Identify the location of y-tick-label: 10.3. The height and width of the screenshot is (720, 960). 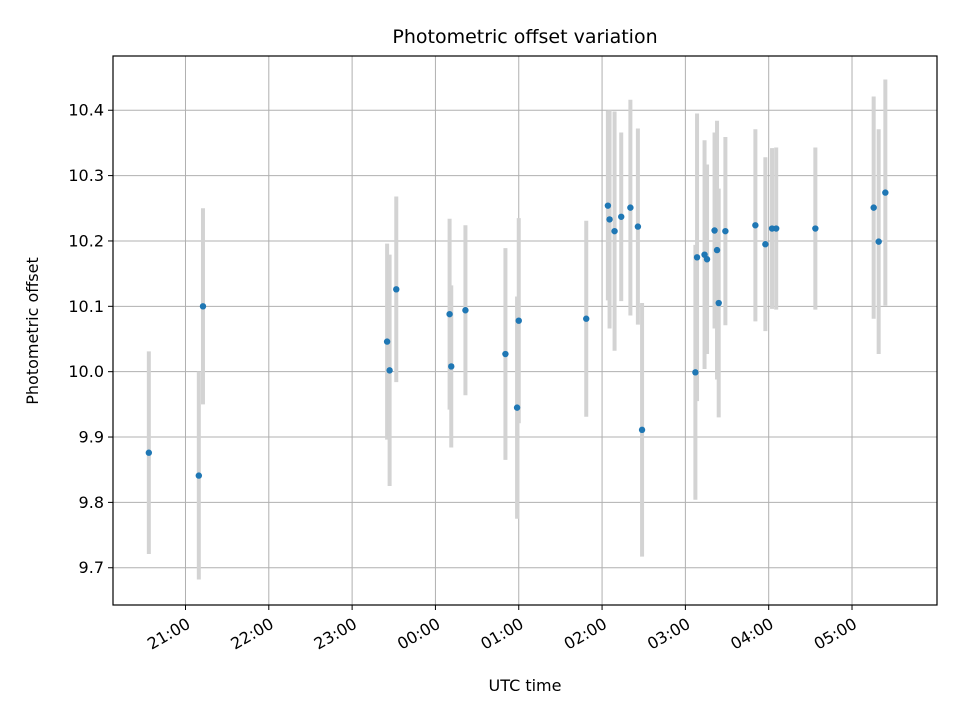
(86, 175).